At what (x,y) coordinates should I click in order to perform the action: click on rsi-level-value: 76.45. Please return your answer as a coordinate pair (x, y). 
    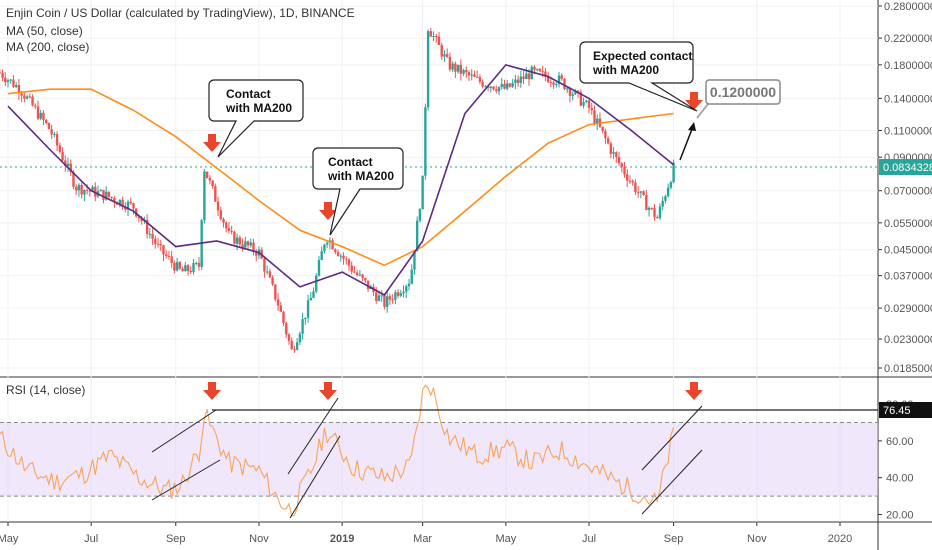
    Looking at the image, I should click on (897, 411).